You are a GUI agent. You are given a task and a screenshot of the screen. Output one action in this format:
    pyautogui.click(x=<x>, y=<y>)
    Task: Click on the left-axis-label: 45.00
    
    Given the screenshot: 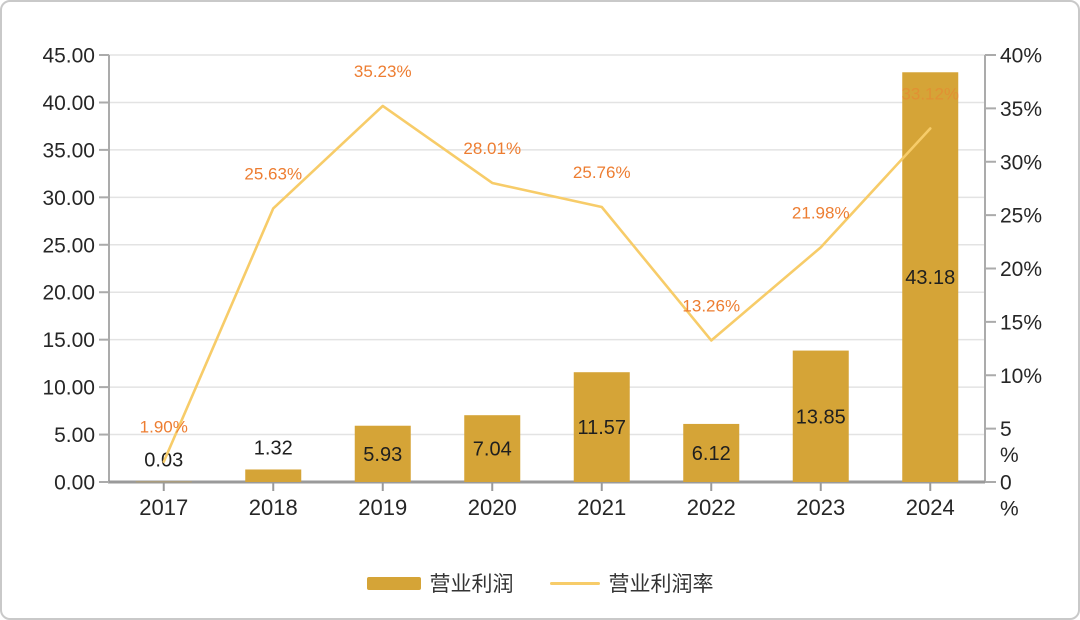 What is the action you would take?
    pyautogui.click(x=68, y=56)
    